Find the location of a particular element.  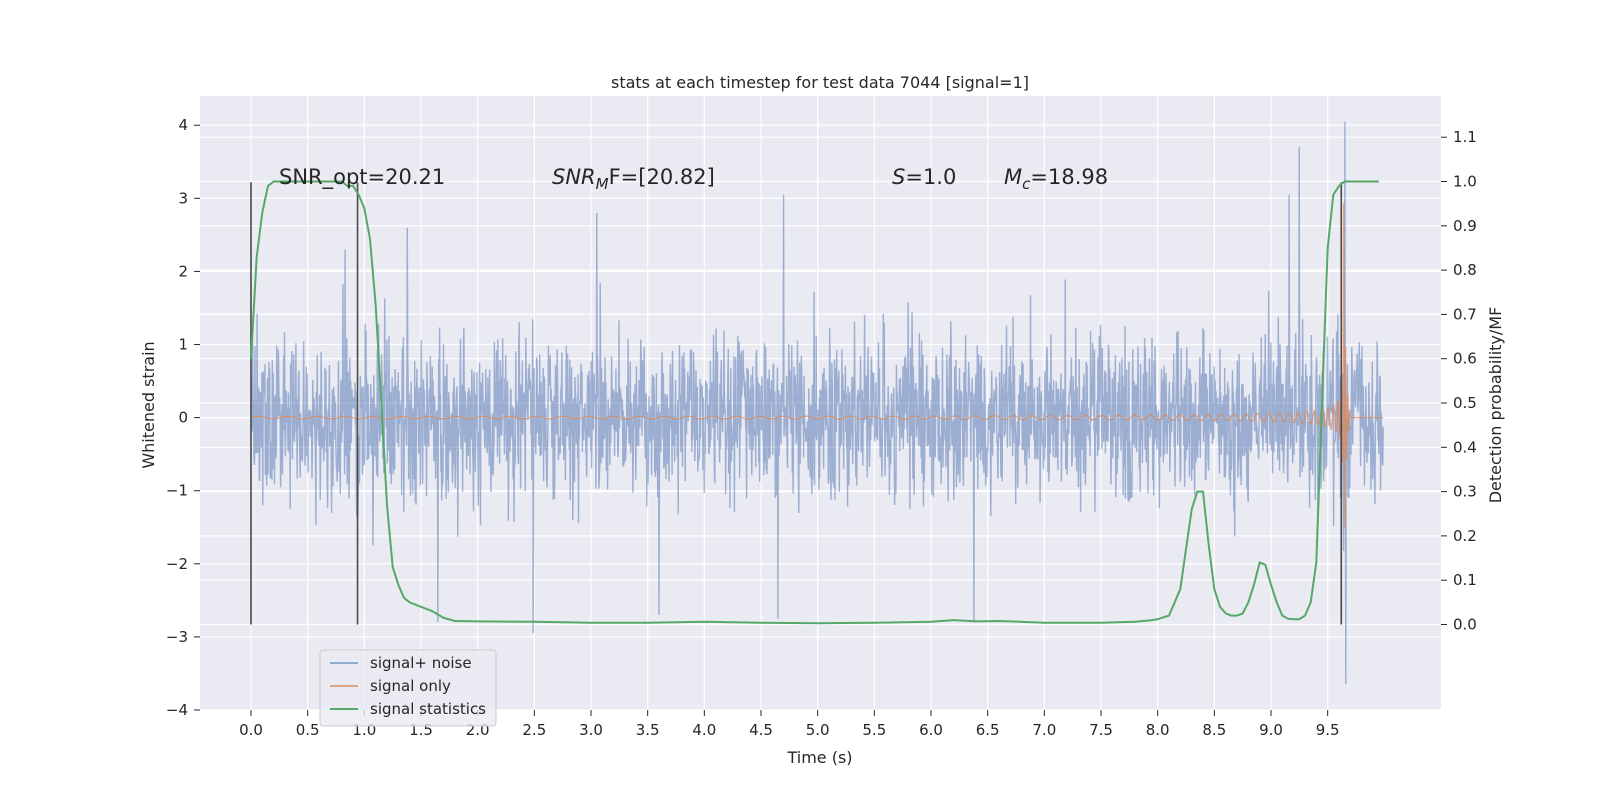

y2-tick-label-9: 0.9 is located at coordinates (1465, 226).